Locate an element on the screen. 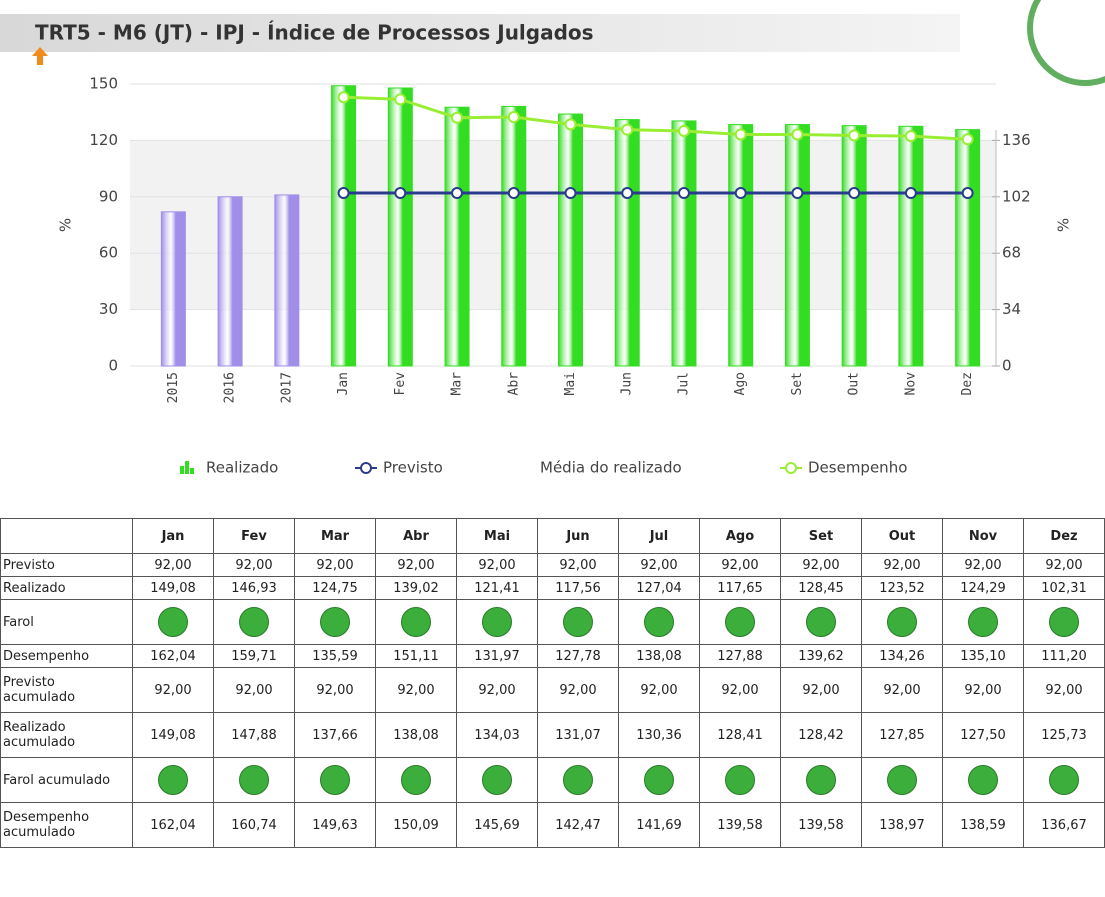 This screenshot has height=897, width=1105. row-label: Farol acumulado is located at coordinates (66, 780).